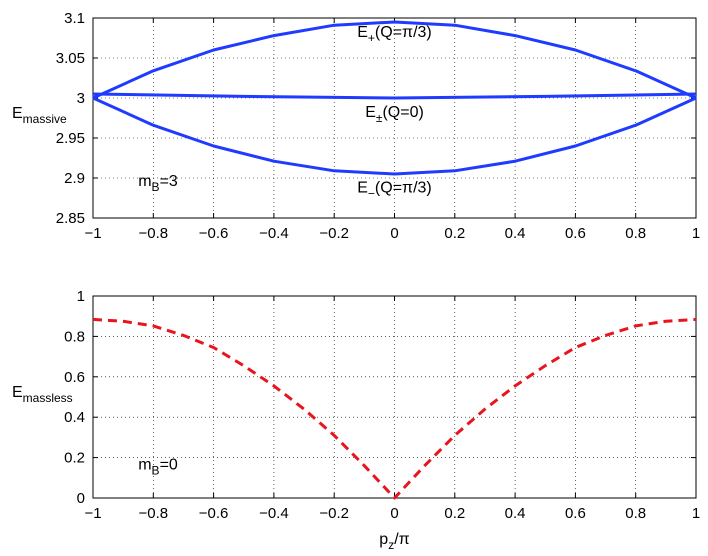 The image size is (708, 556). What do you see at coordinates (74, 18) in the screenshot?
I see `y-tick-label: 3.1` at bounding box center [74, 18].